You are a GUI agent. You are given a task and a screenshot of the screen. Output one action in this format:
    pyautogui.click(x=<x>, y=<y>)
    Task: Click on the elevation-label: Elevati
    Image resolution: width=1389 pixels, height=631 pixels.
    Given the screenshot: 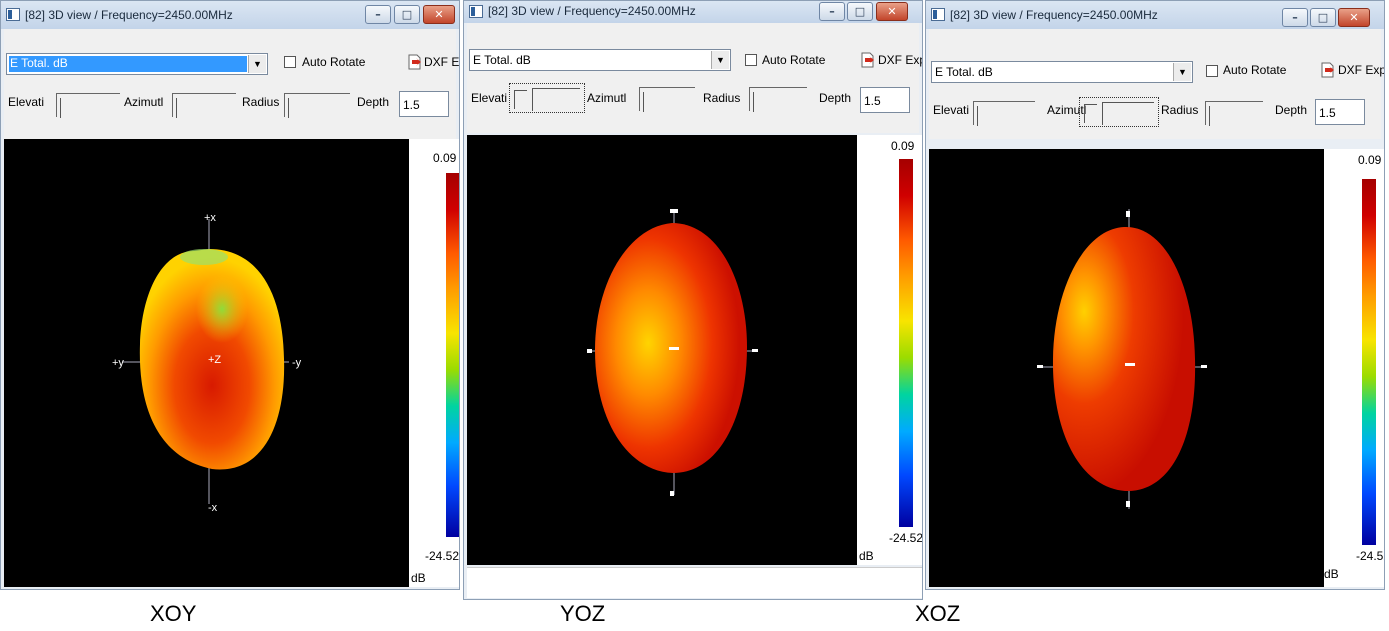 What is the action you would take?
    pyautogui.click(x=489, y=98)
    